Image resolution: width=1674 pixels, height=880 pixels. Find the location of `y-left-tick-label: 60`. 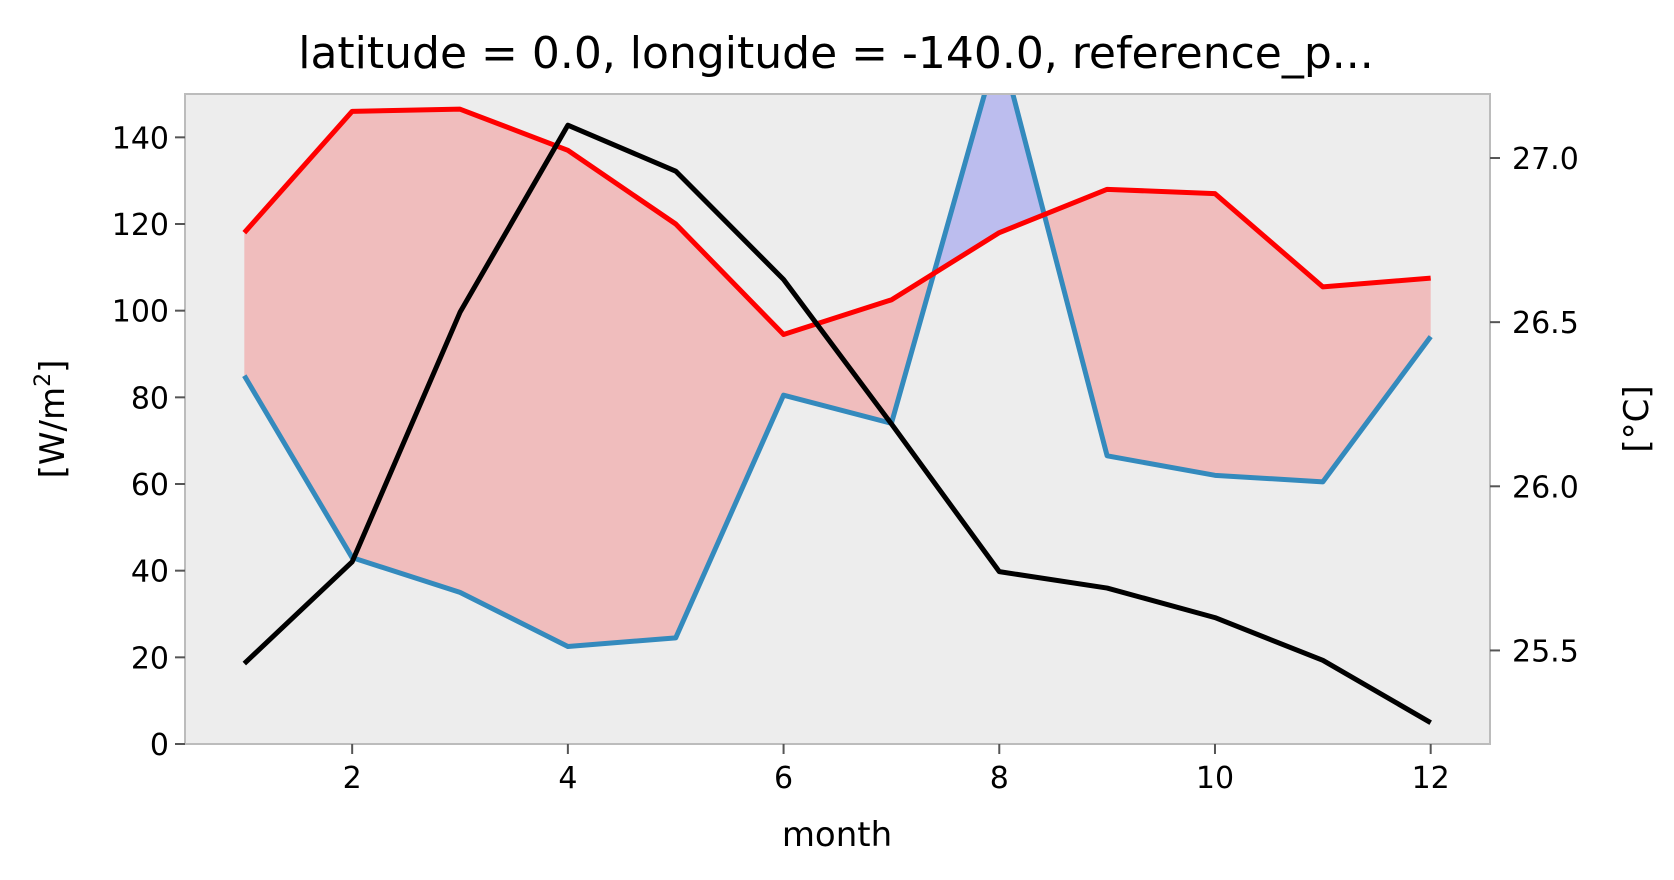

y-left-tick-label: 60 is located at coordinates (150, 485).